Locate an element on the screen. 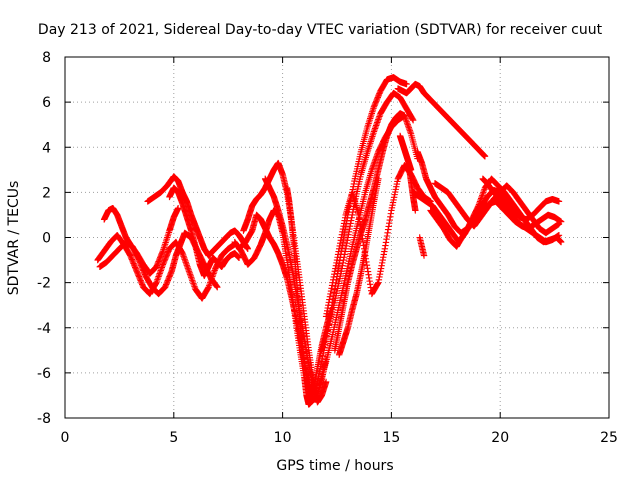 The image size is (640, 480). y-tick-label: -4 is located at coordinates (44, 329).